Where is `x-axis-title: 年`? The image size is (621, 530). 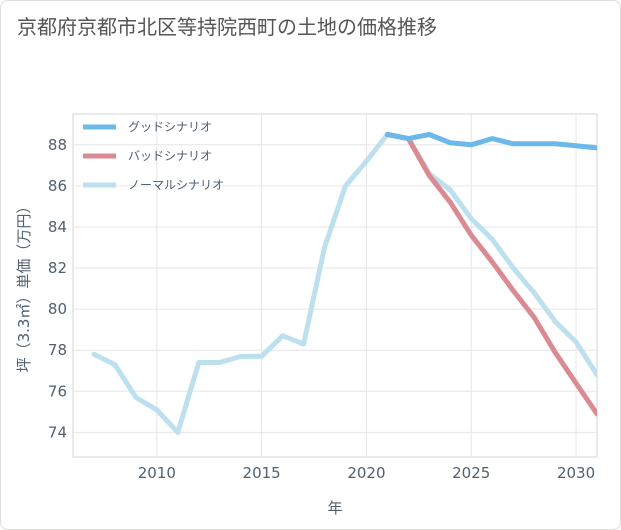 x-axis-title: 年 is located at coordinates (334, 508).